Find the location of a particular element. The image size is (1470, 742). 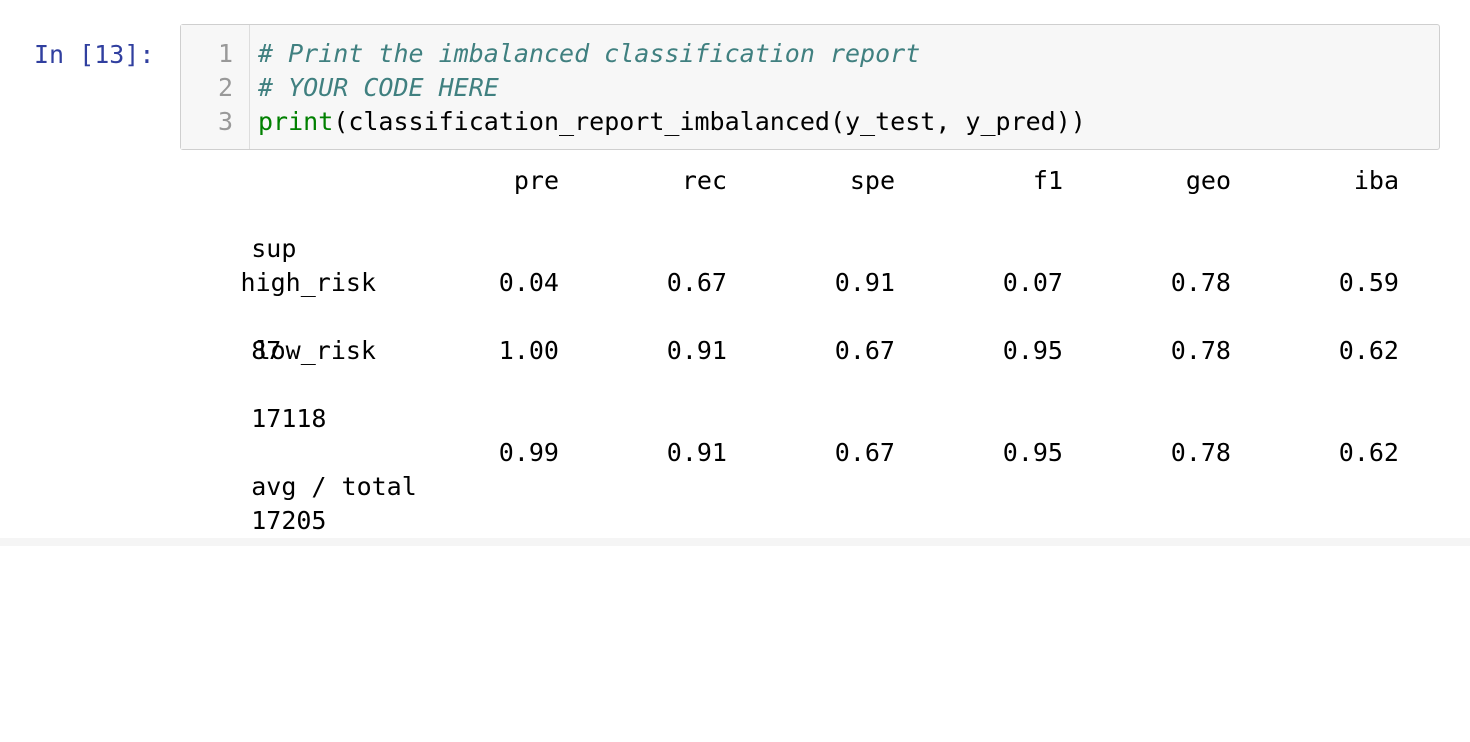

value-rec: 0.67 is located at coordinates (696, 282).